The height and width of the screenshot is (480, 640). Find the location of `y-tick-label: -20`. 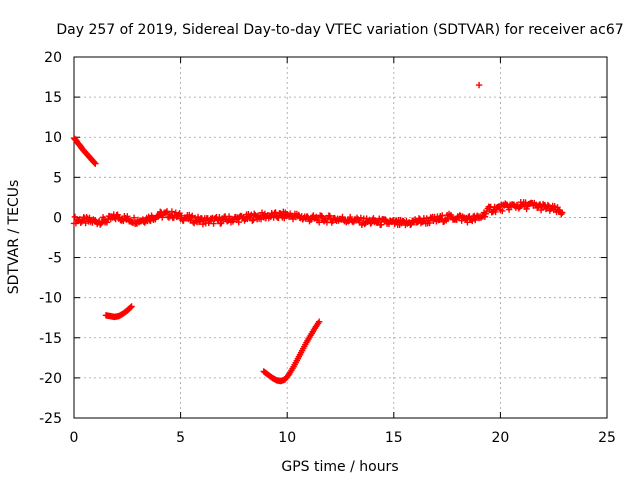

y-tick-label: -20 is located at coordinates (50, 379).